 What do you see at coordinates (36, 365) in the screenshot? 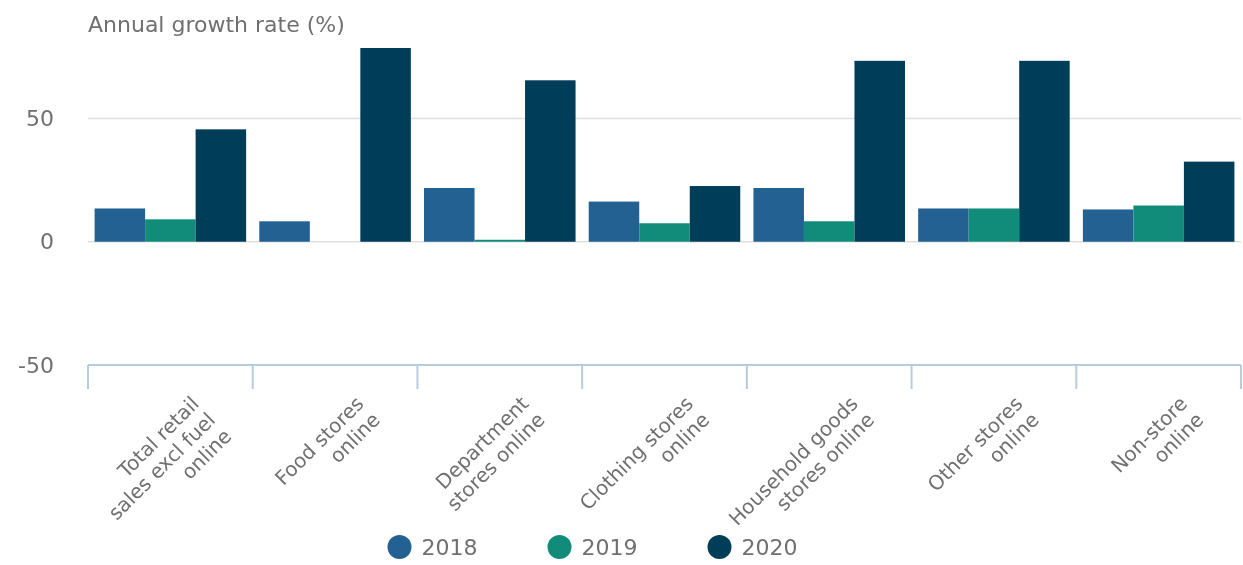
I see `y-tick-label: -50` at bounding box center [36, 365].